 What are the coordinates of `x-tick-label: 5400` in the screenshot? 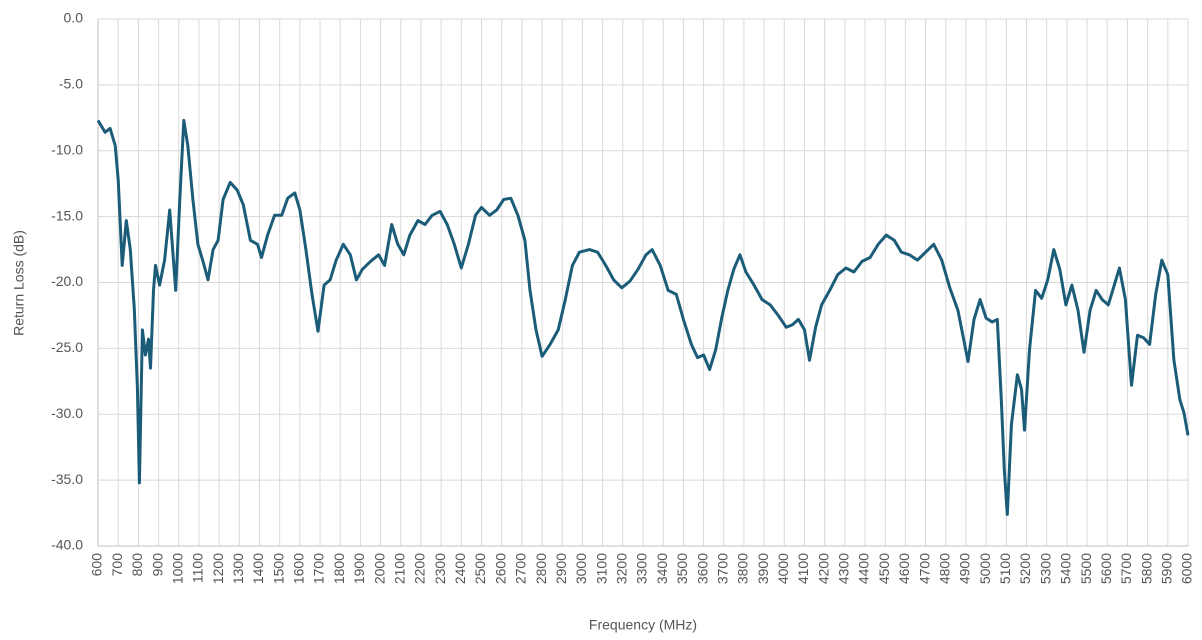 It's located at (1066, 568).